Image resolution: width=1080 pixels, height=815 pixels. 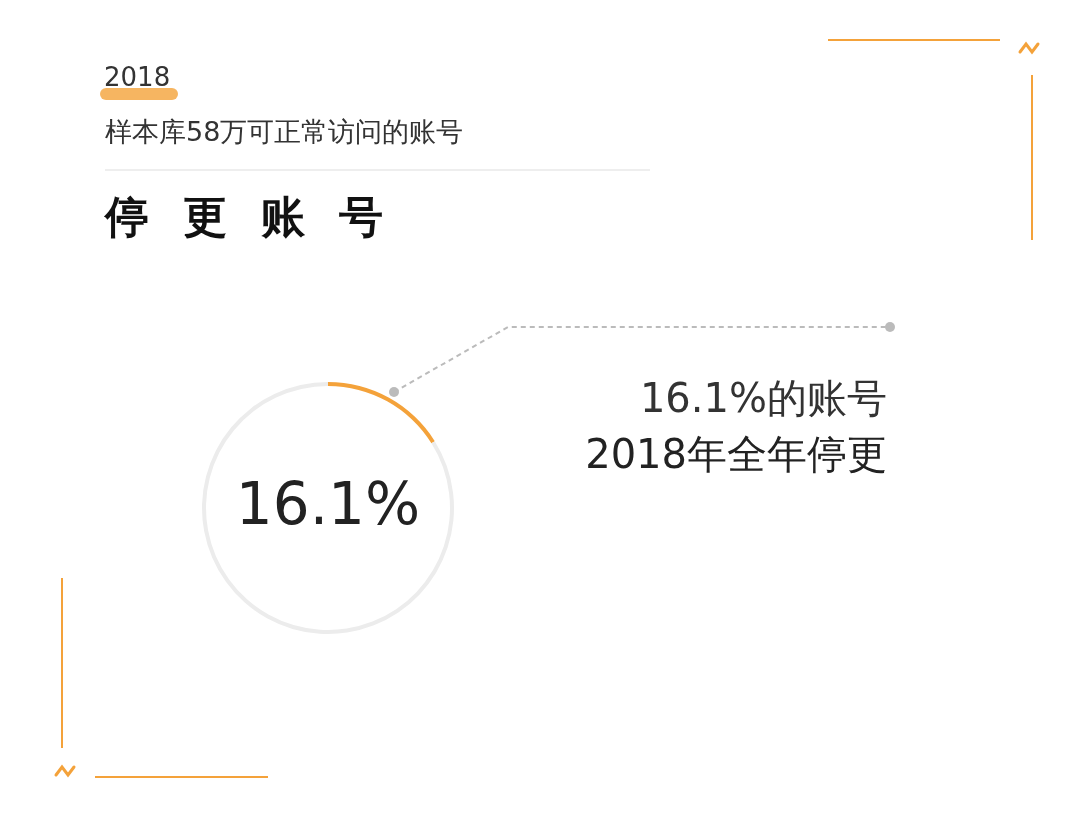 I want to click on text: 2018年全年停更, so click(x=736, y=454).